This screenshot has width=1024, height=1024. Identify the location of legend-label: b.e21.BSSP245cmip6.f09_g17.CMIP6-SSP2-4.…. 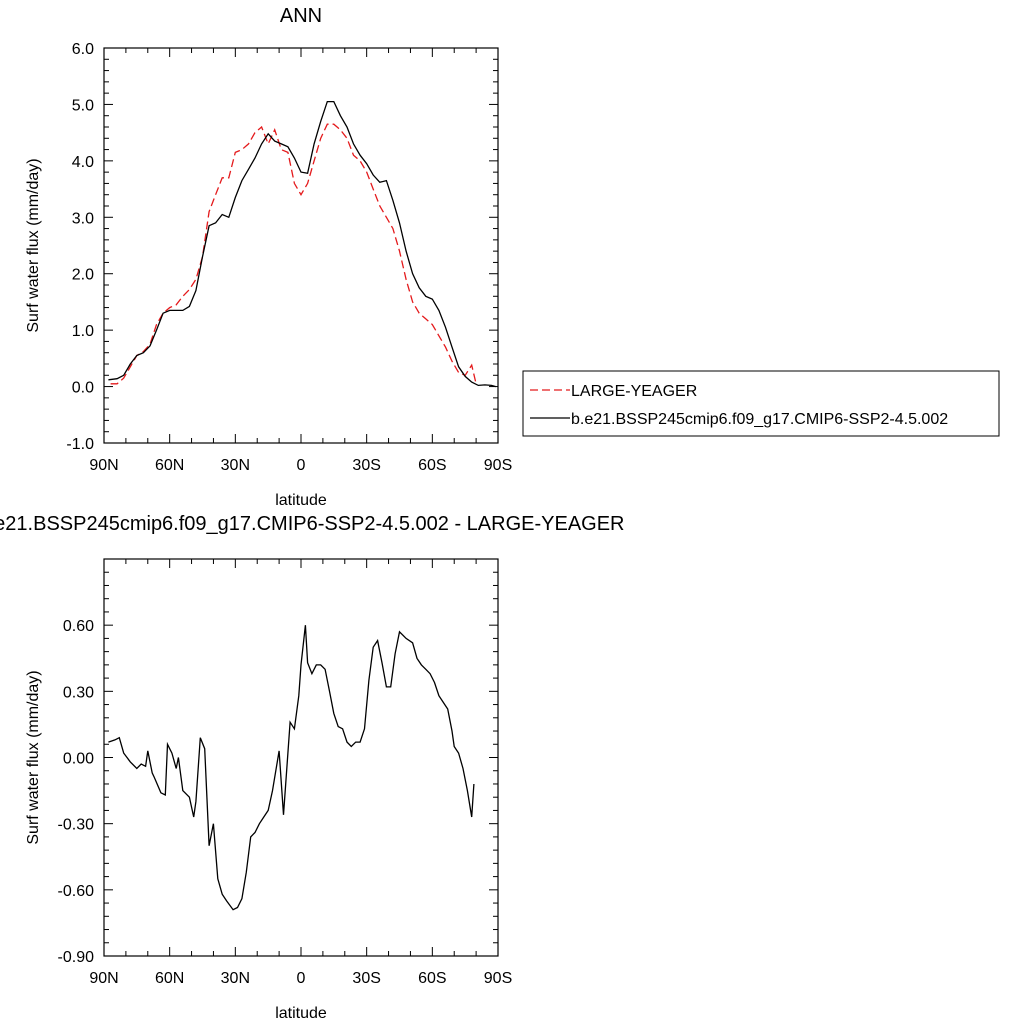
(759, 419).